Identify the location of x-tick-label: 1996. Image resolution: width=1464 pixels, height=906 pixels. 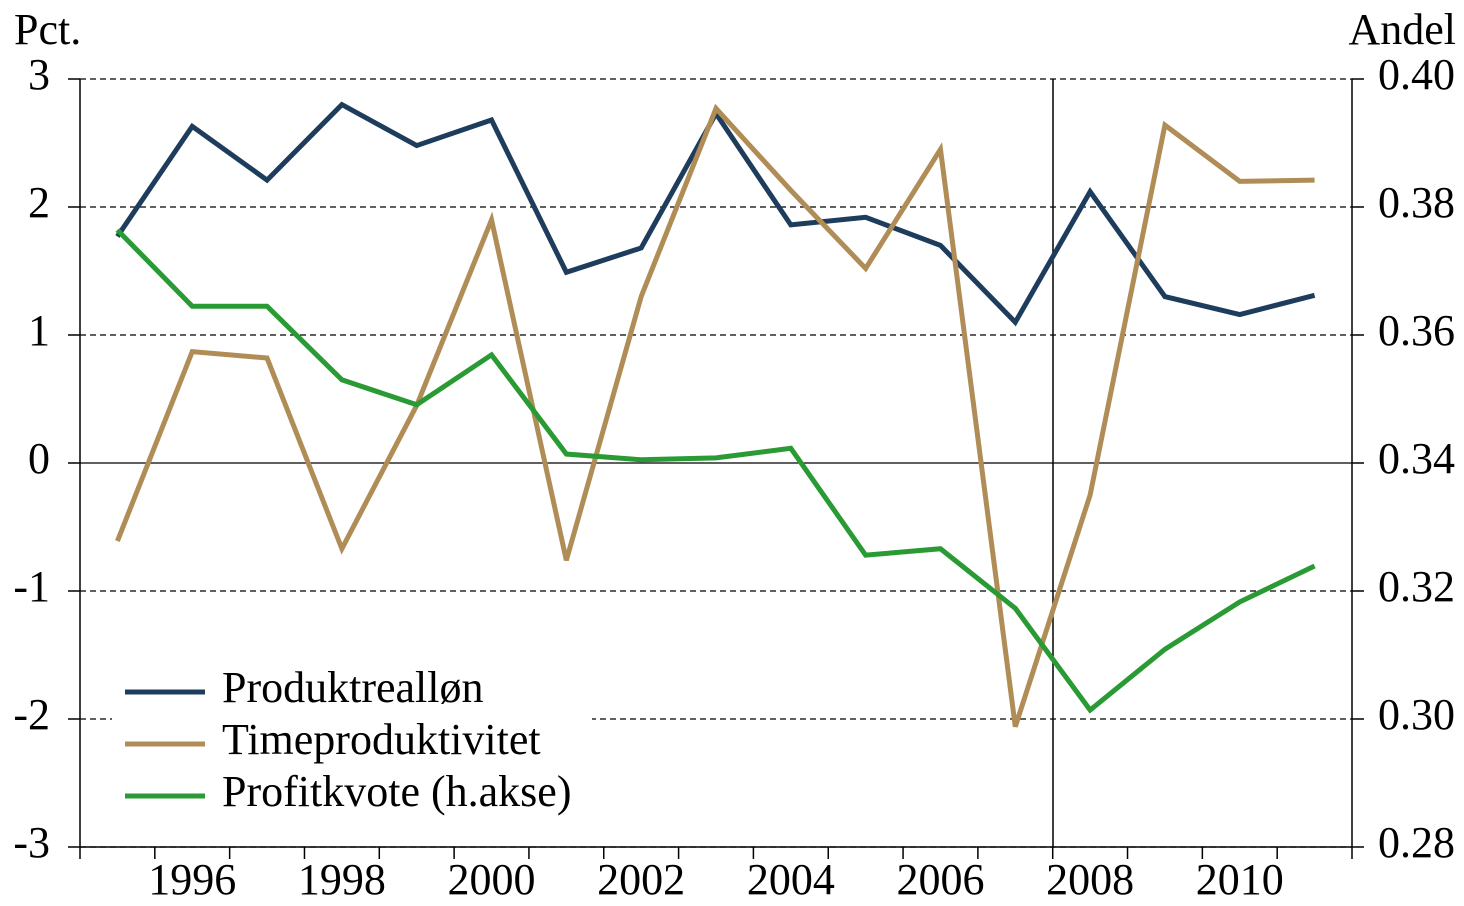
(192, 879).